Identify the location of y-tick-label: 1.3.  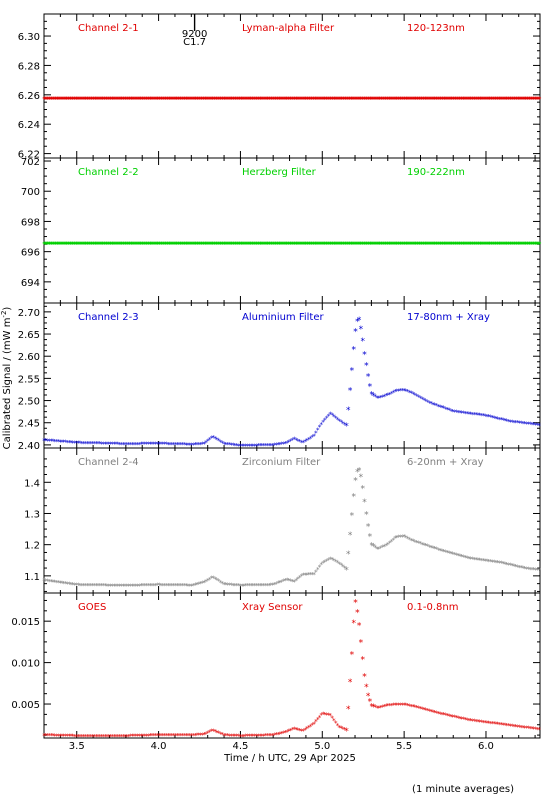
(32, 514).